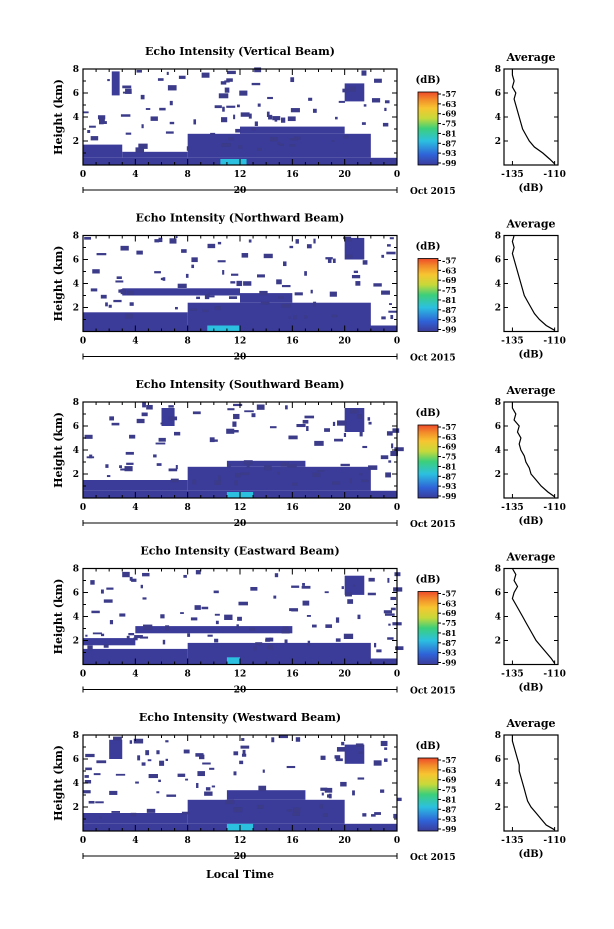 This screenshot has width=614, height=929. Describe the element at coordinates (240, 857) in the screenshot. I see `date-label: 20` at that location.